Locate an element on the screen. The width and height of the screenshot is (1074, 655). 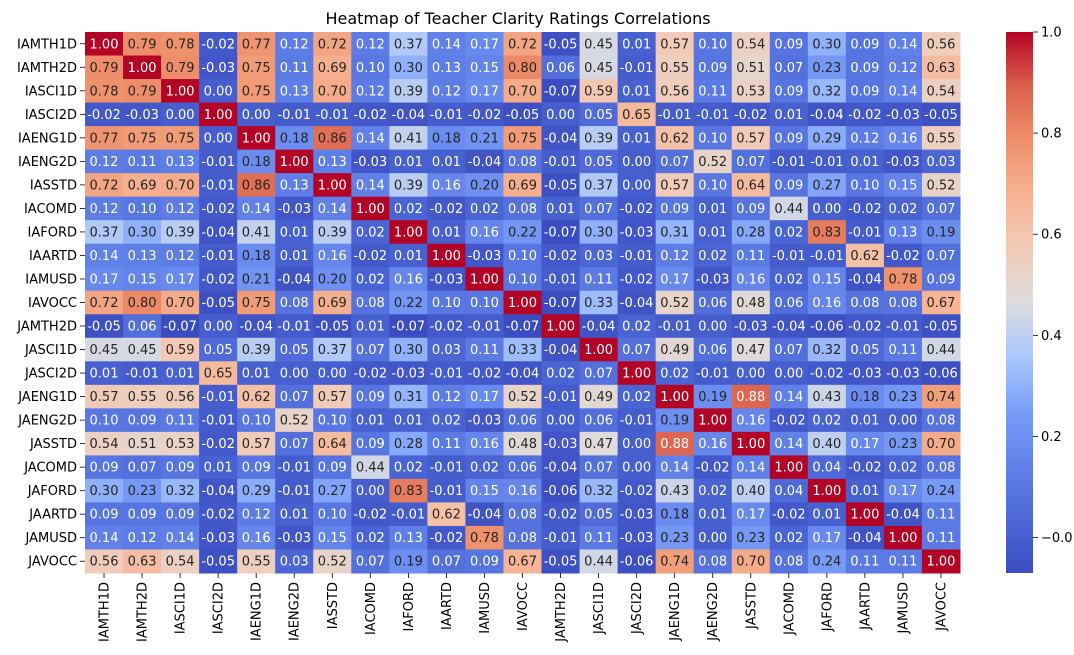
cell-value-label: -0.03 is located at coordinates (637, 538).